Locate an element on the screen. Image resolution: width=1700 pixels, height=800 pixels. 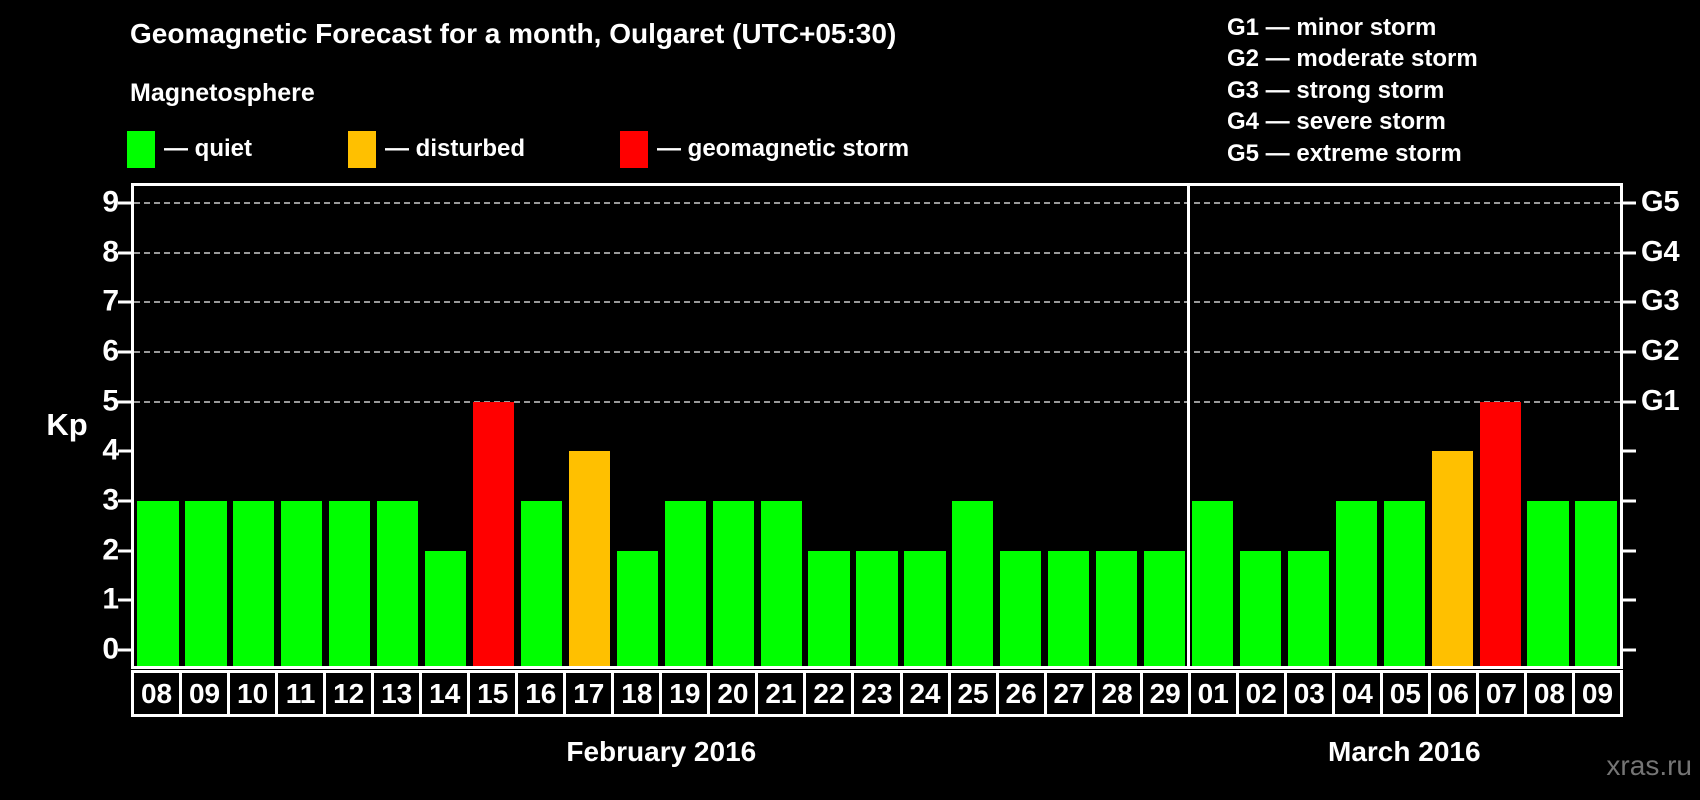
y-tick-label: 0 is located at coordinates (110, 649).